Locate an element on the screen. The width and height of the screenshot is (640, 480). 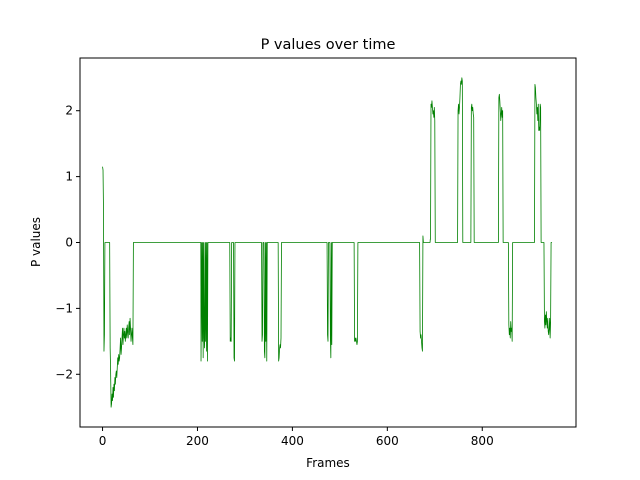
y-tick-label: 0 is located at coordinates (69, 243).